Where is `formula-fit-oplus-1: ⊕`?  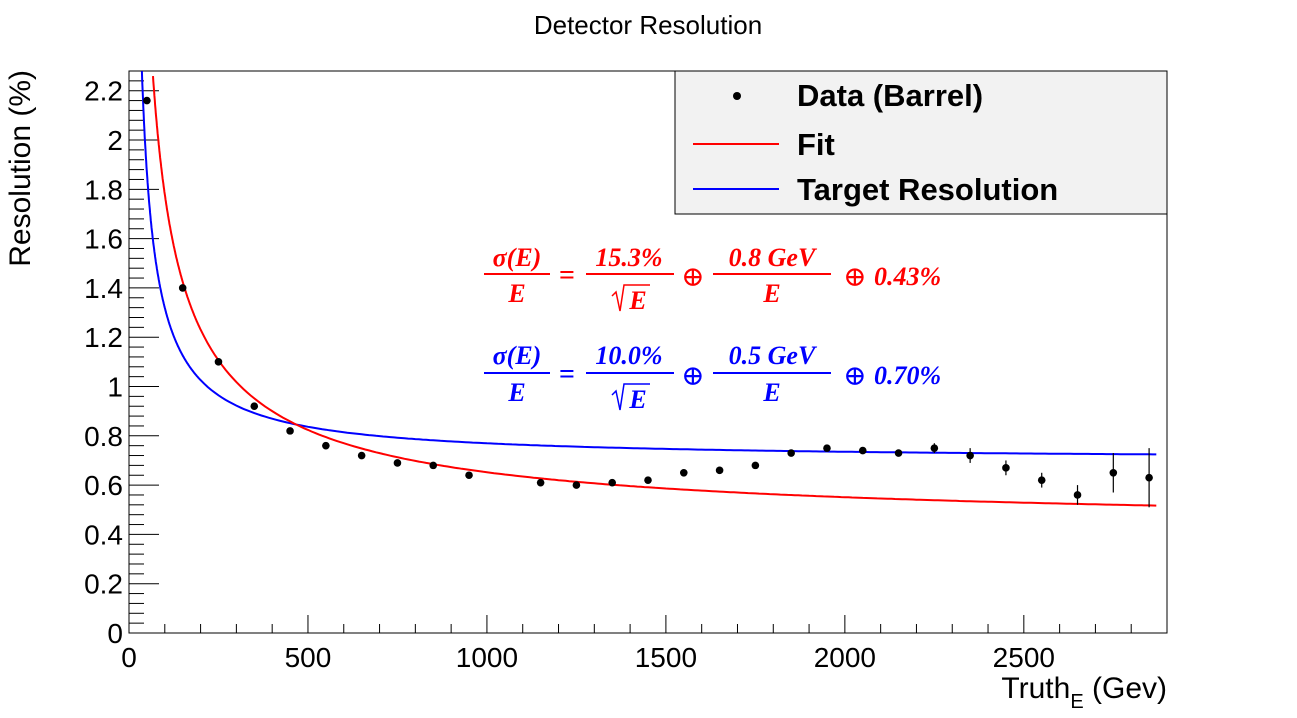
formula-fit-oplus-1: ⊕ is located at coordinates (692, 277).